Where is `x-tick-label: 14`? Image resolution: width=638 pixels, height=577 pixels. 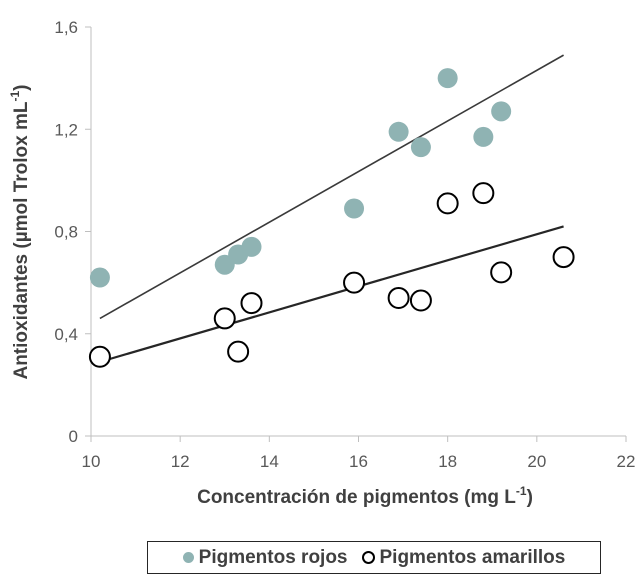 x-tick-label: 14 is located at coordinates (269, 461).